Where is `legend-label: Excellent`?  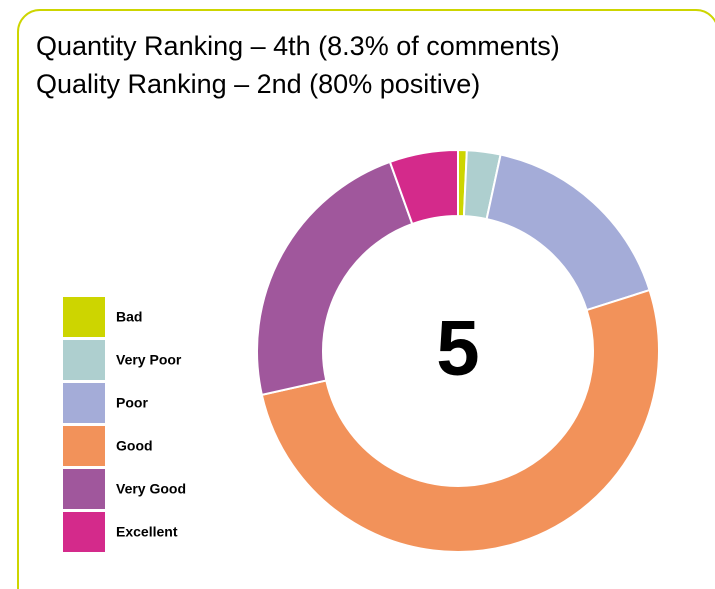
legend-label: Excellent is located at coordinates (147, 532).